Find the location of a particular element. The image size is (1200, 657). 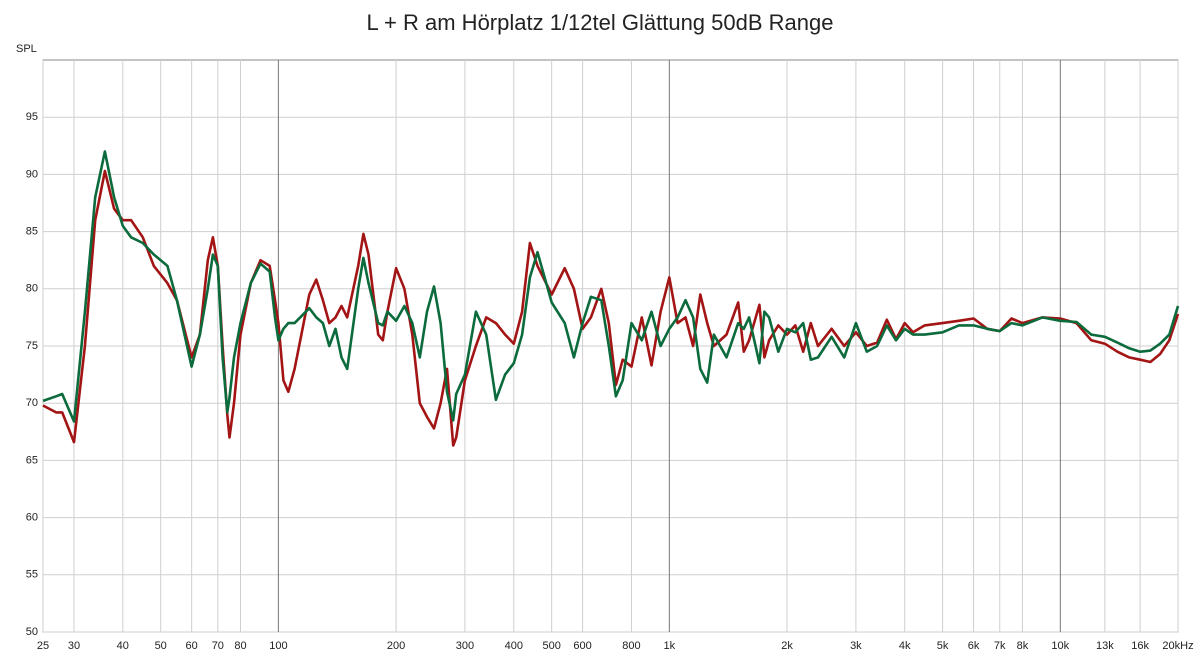

x-tick-label: 8k is located at coordinates (1023, 646).